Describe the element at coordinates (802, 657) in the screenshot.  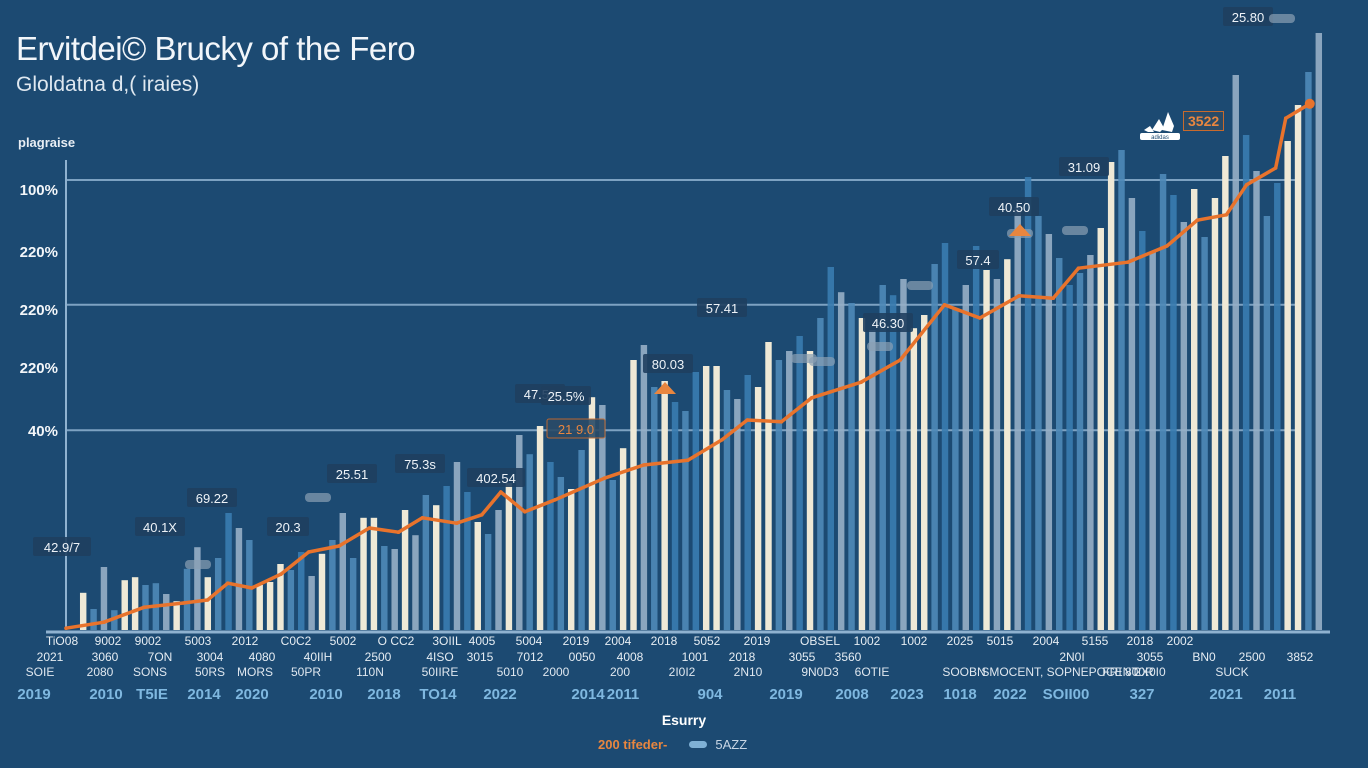
I see `x-tick-label: 3055` at that location.